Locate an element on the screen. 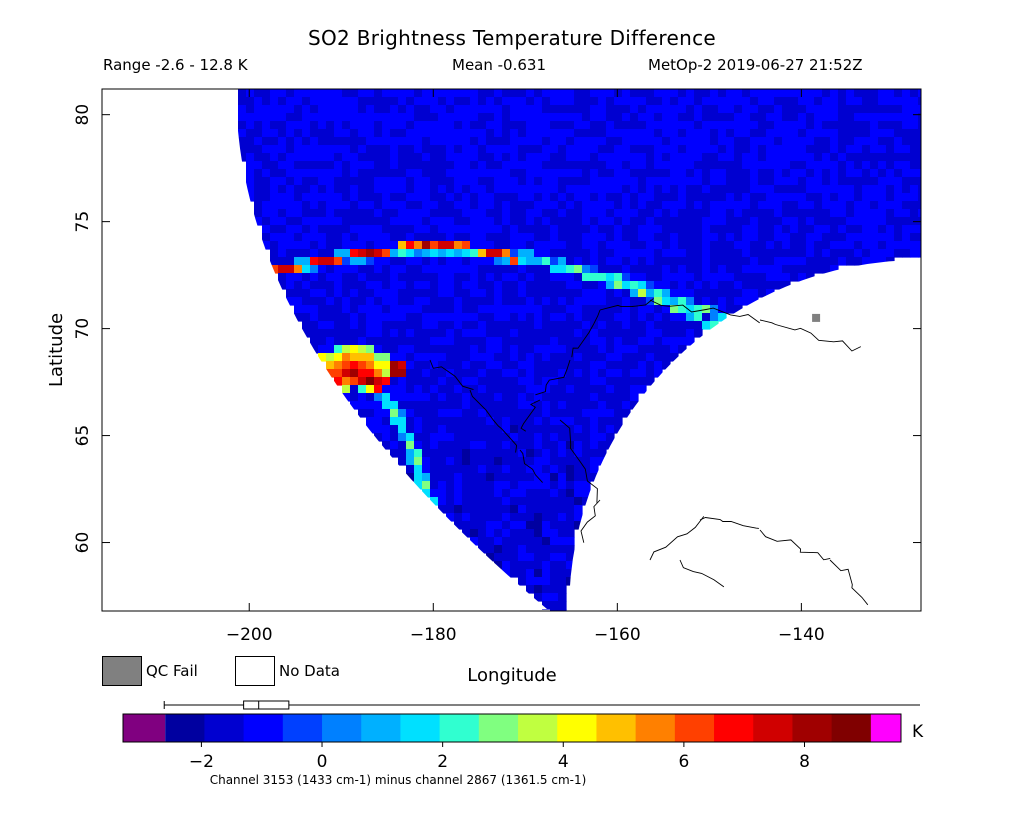  colorbar-tick-label: 0 is located at coordinates (322, 762).